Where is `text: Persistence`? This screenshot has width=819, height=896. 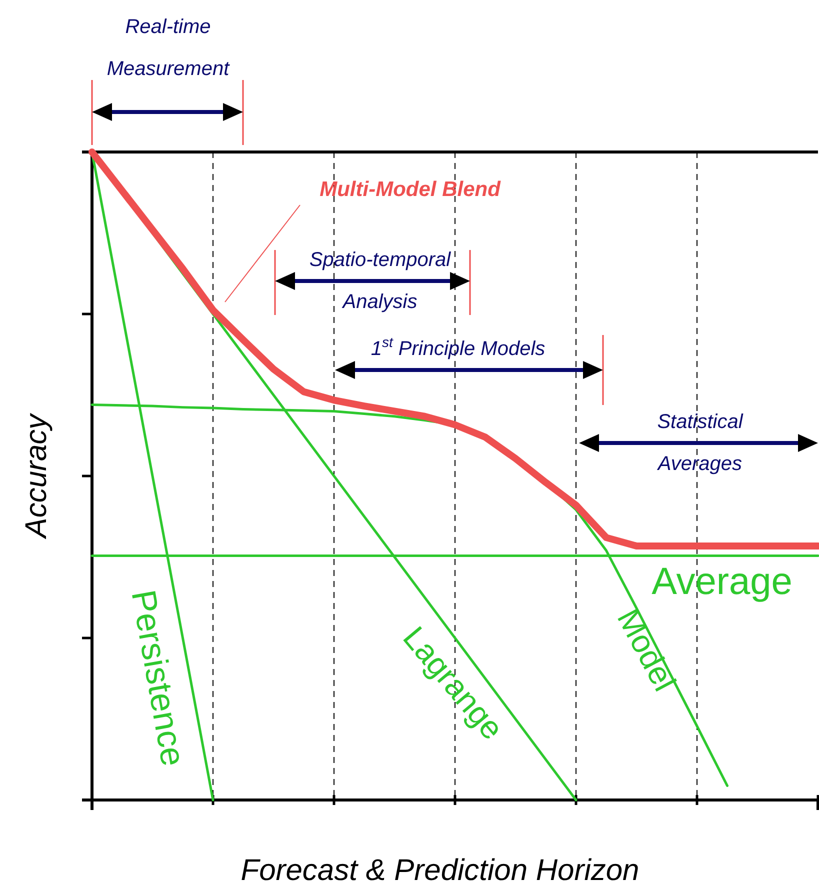
text: Persistence is located at coordinates (158, 678).